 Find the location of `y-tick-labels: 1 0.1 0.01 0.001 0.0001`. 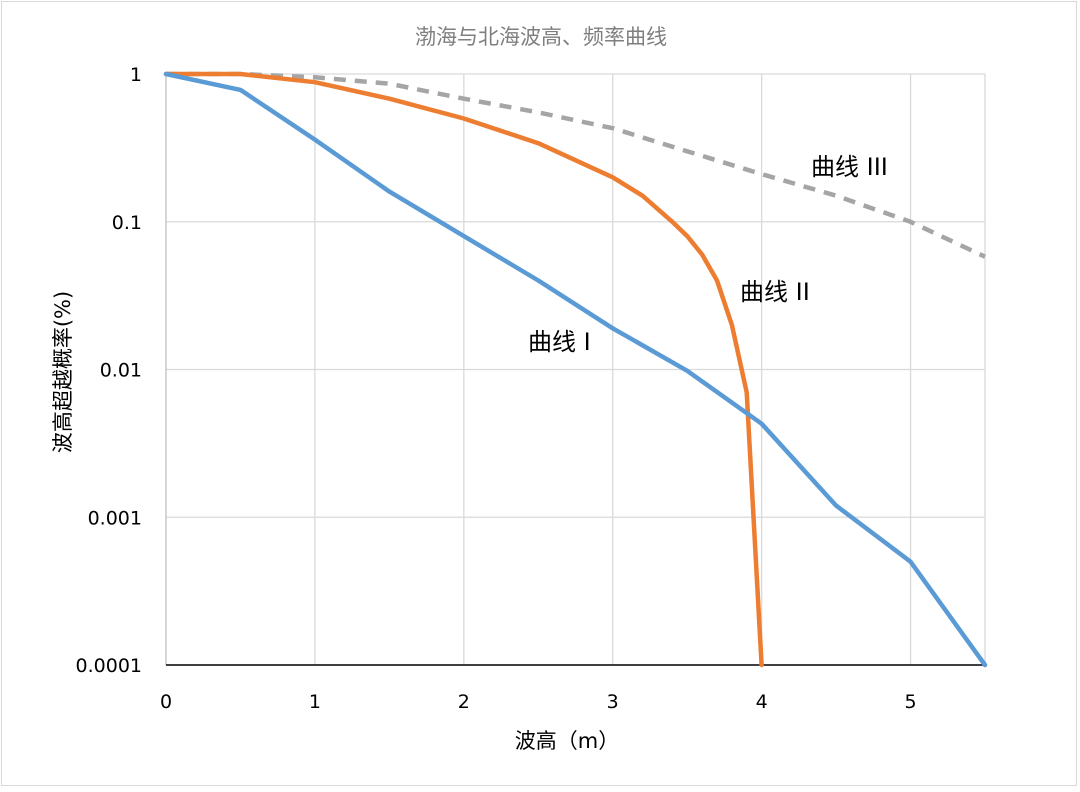

y-tick-labels: 1 0.1 0.01 0.001 0.0001 is located at coordinates (109, 370).